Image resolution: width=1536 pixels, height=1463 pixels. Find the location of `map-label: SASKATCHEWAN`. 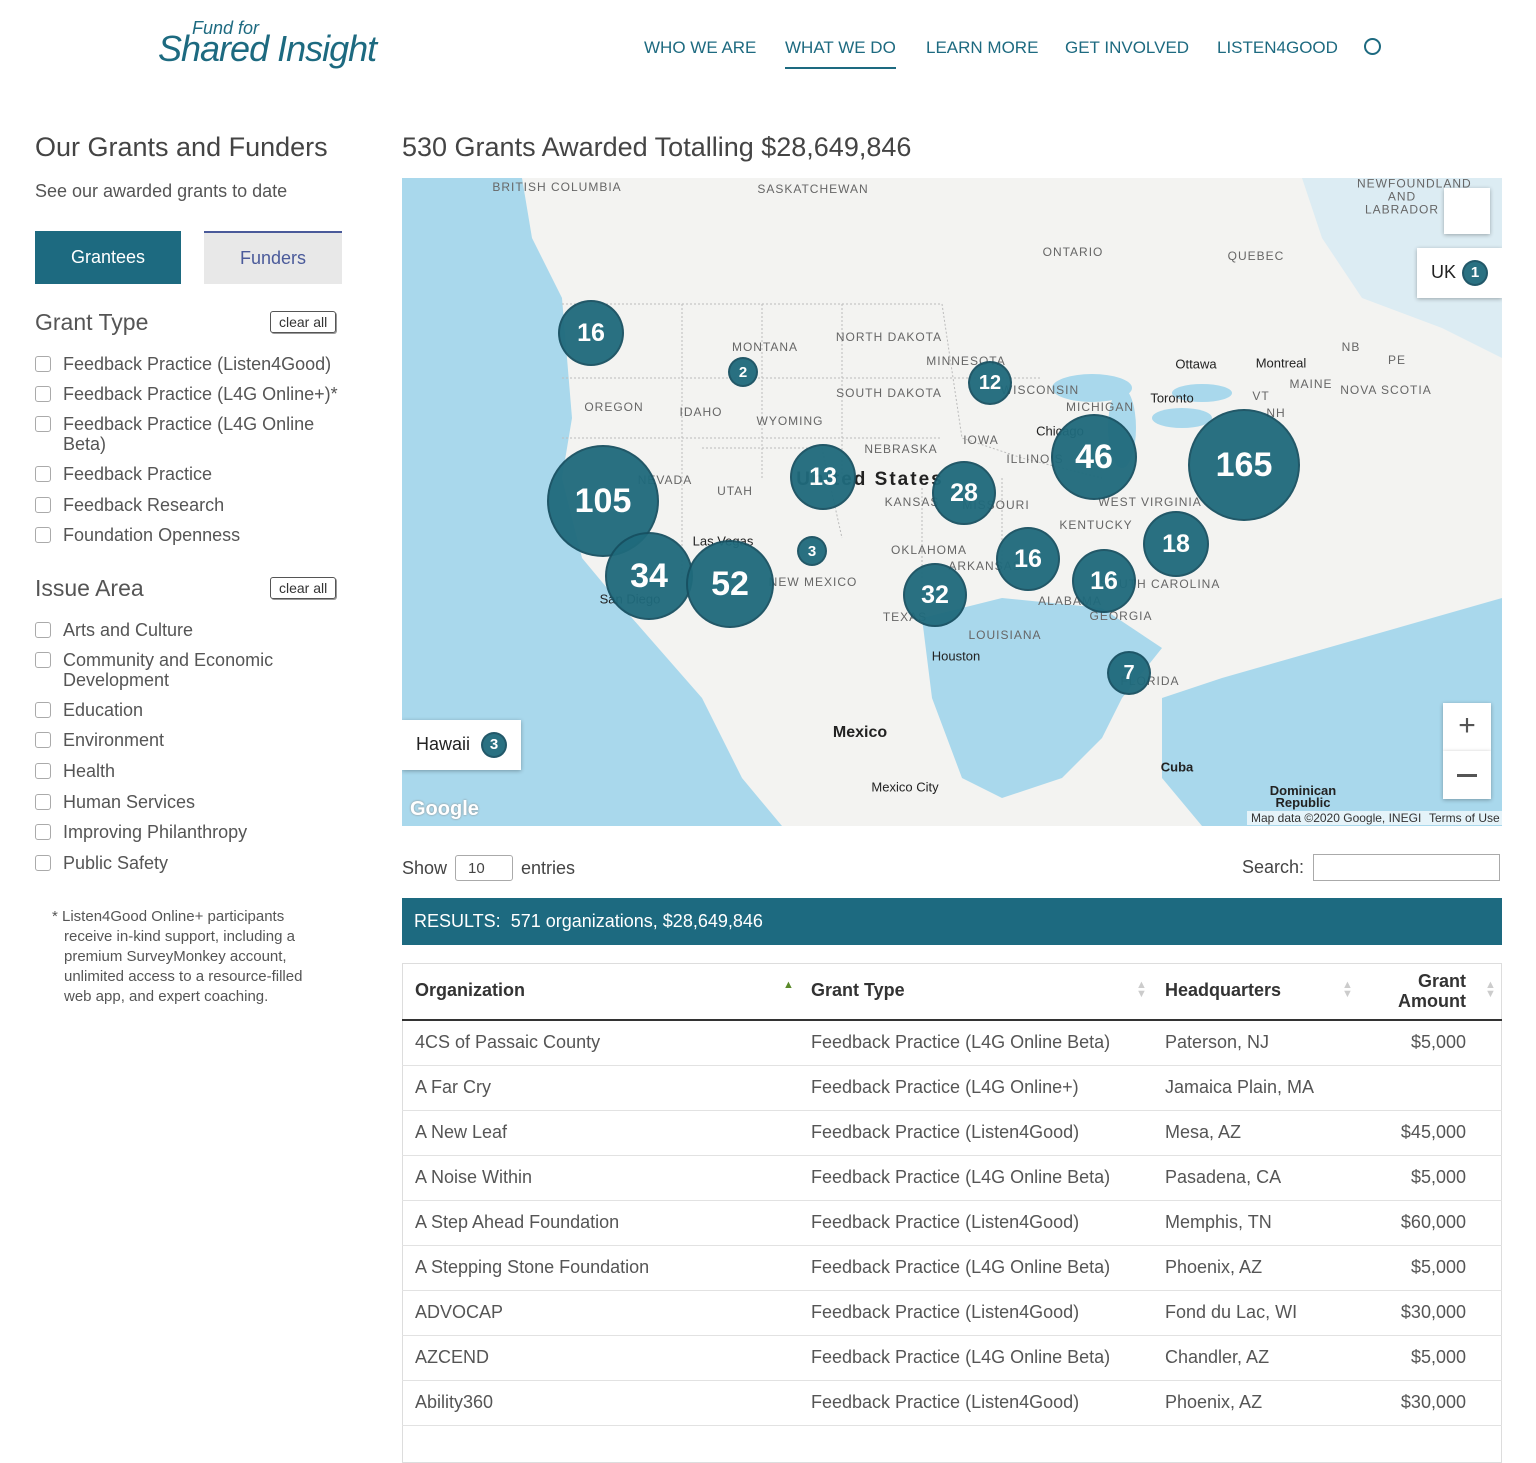

map-label: SASKATCHEWAN is located at coordinates (813, 189).